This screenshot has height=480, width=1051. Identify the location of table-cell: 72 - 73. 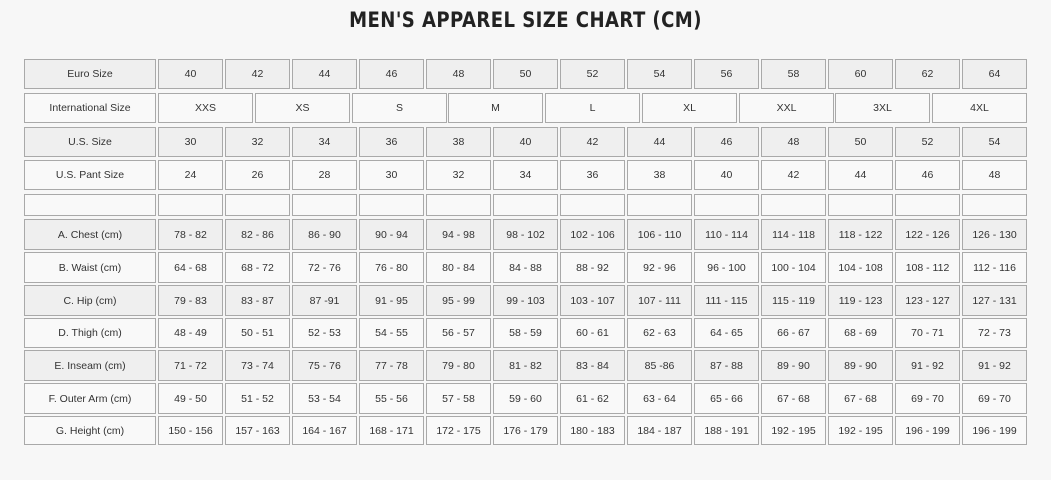
(994, 333).